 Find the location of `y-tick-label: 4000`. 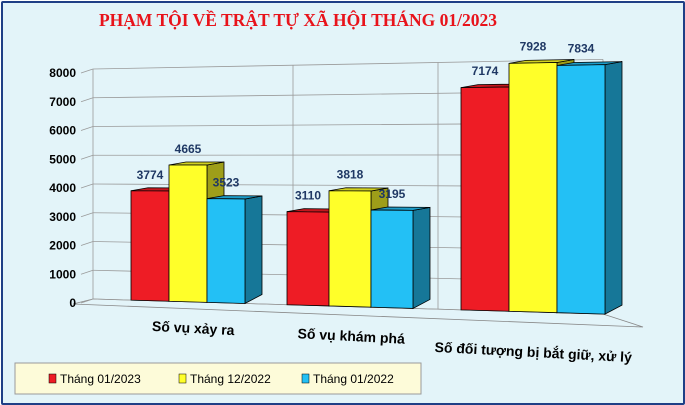

y-tick-label: 4000 is located at coordinates (62, 188).